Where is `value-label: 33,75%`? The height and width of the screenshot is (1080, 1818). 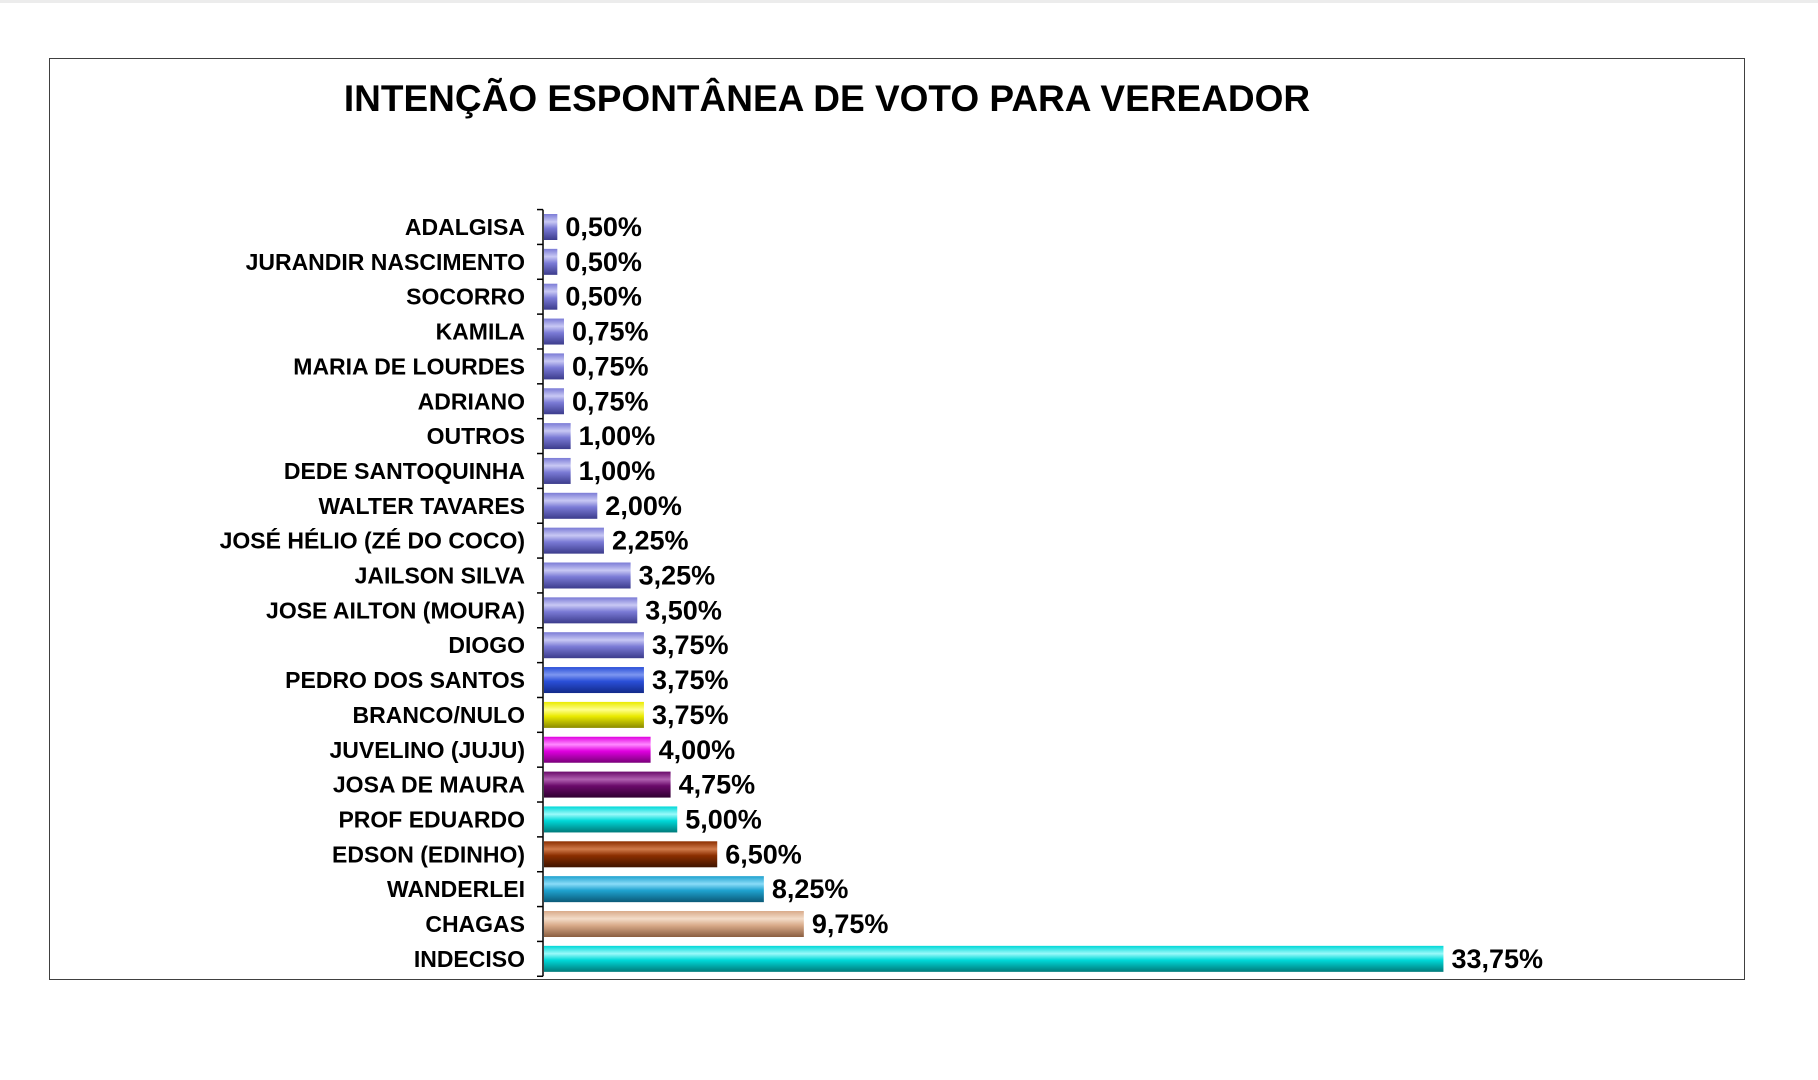
value-label: 33,75% is located at coordinates (1497, 959).